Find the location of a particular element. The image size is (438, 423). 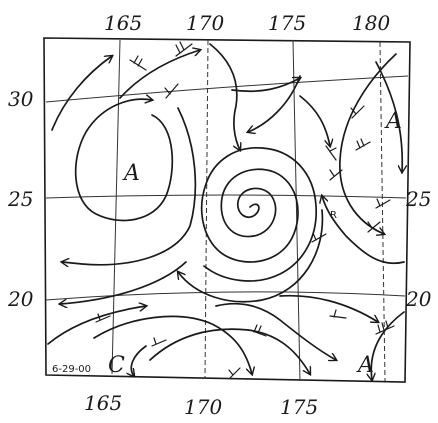

cyclone-marker: C is located at coordinates (116, 365).